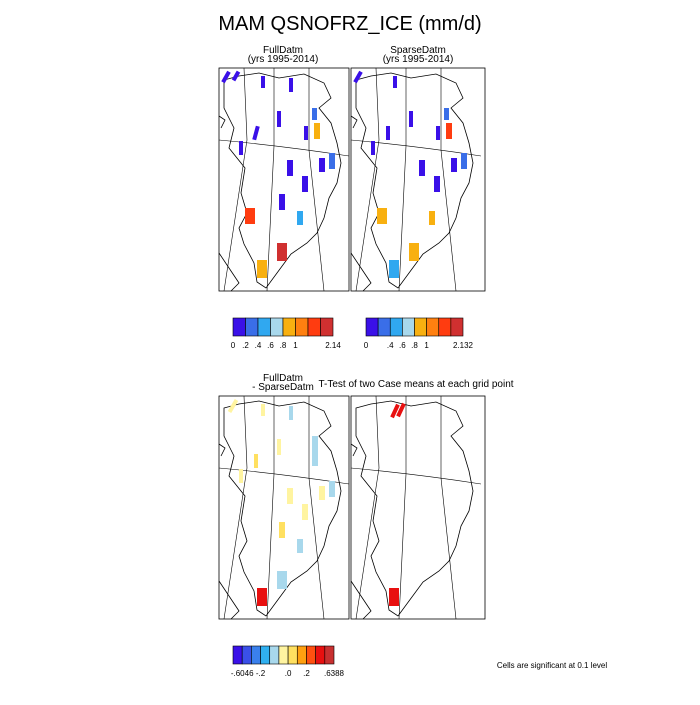 This screenshot has height=705, width=700. What do you see at coordinates (463, 345) in the screenshot?
I see `colorbar-label: 2.132` at bounding box center [463, 345].